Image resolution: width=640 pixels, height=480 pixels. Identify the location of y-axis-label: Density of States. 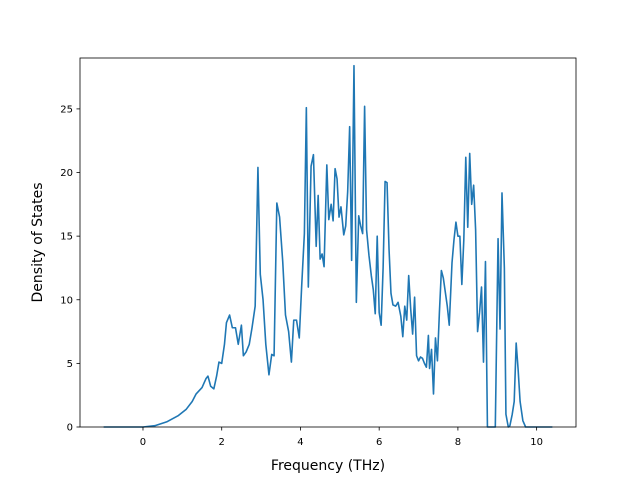
(38, 243).